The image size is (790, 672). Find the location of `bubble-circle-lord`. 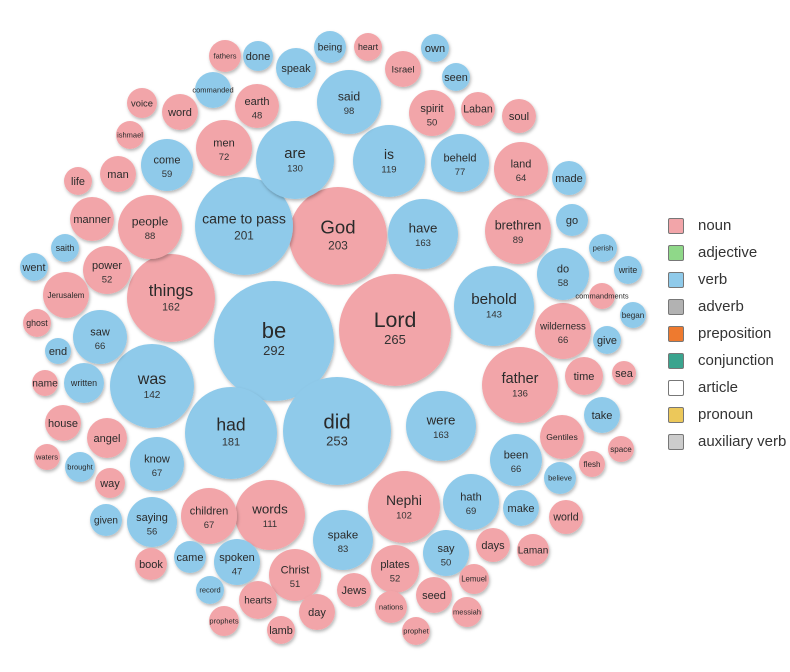

bubble-circle-lord is located at coordinates (395, 330).